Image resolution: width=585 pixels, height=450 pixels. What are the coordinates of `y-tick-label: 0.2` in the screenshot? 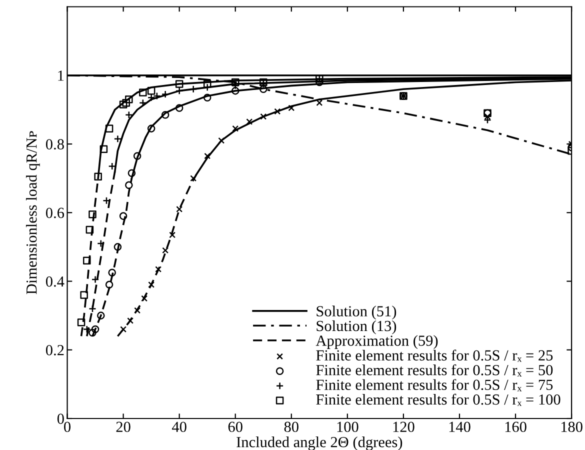 It's located at (55, 350).